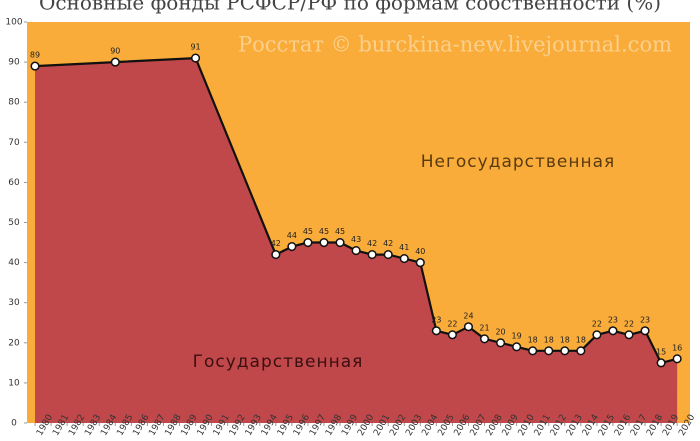  I want to click on value-label: 40, so click(420, 251).